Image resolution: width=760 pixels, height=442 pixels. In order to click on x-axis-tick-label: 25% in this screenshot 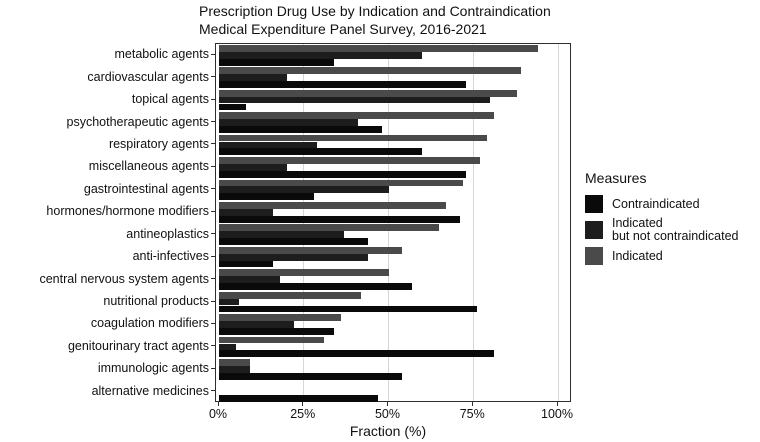, I will do `click(303, 414)`.